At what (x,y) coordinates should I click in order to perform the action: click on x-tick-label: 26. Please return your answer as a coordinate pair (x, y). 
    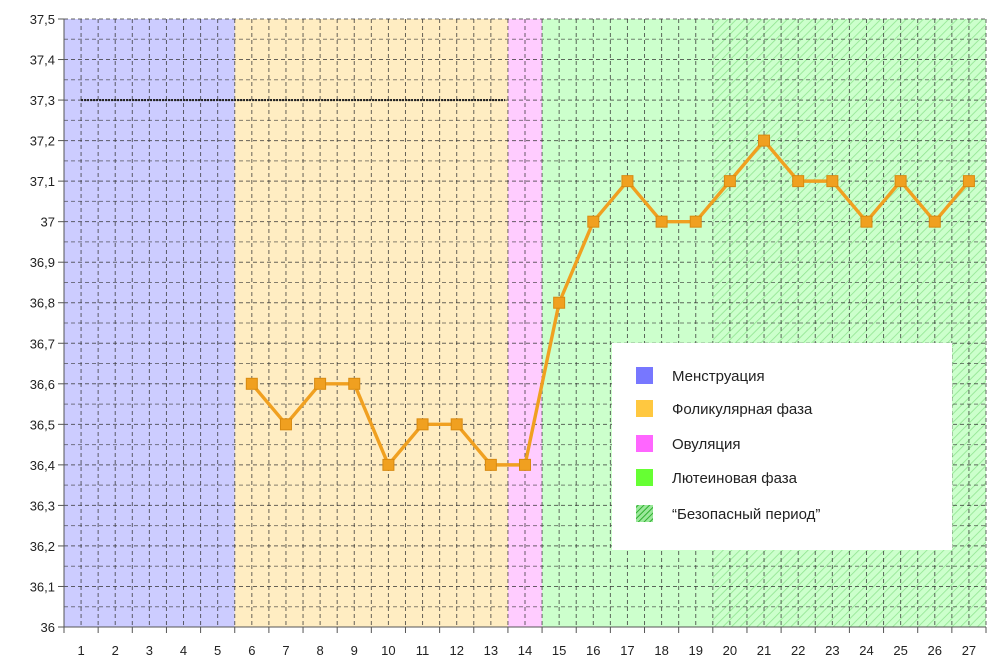
    Looking at the image, I should click on (935, 650).